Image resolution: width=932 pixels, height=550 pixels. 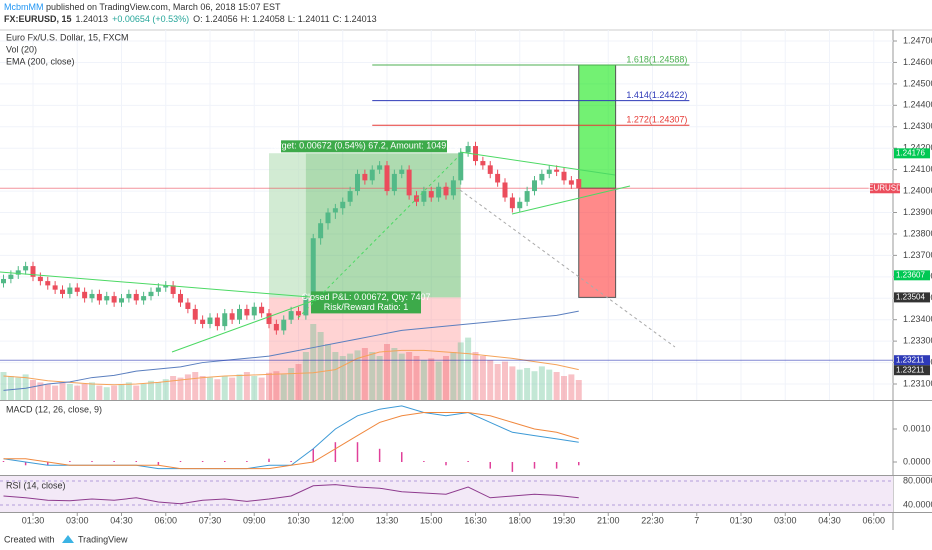 What do you see at coordinates (917, 212) in the screenshot?
I see `y-tick-label: 1.23900` at bounding box center [917, 212].